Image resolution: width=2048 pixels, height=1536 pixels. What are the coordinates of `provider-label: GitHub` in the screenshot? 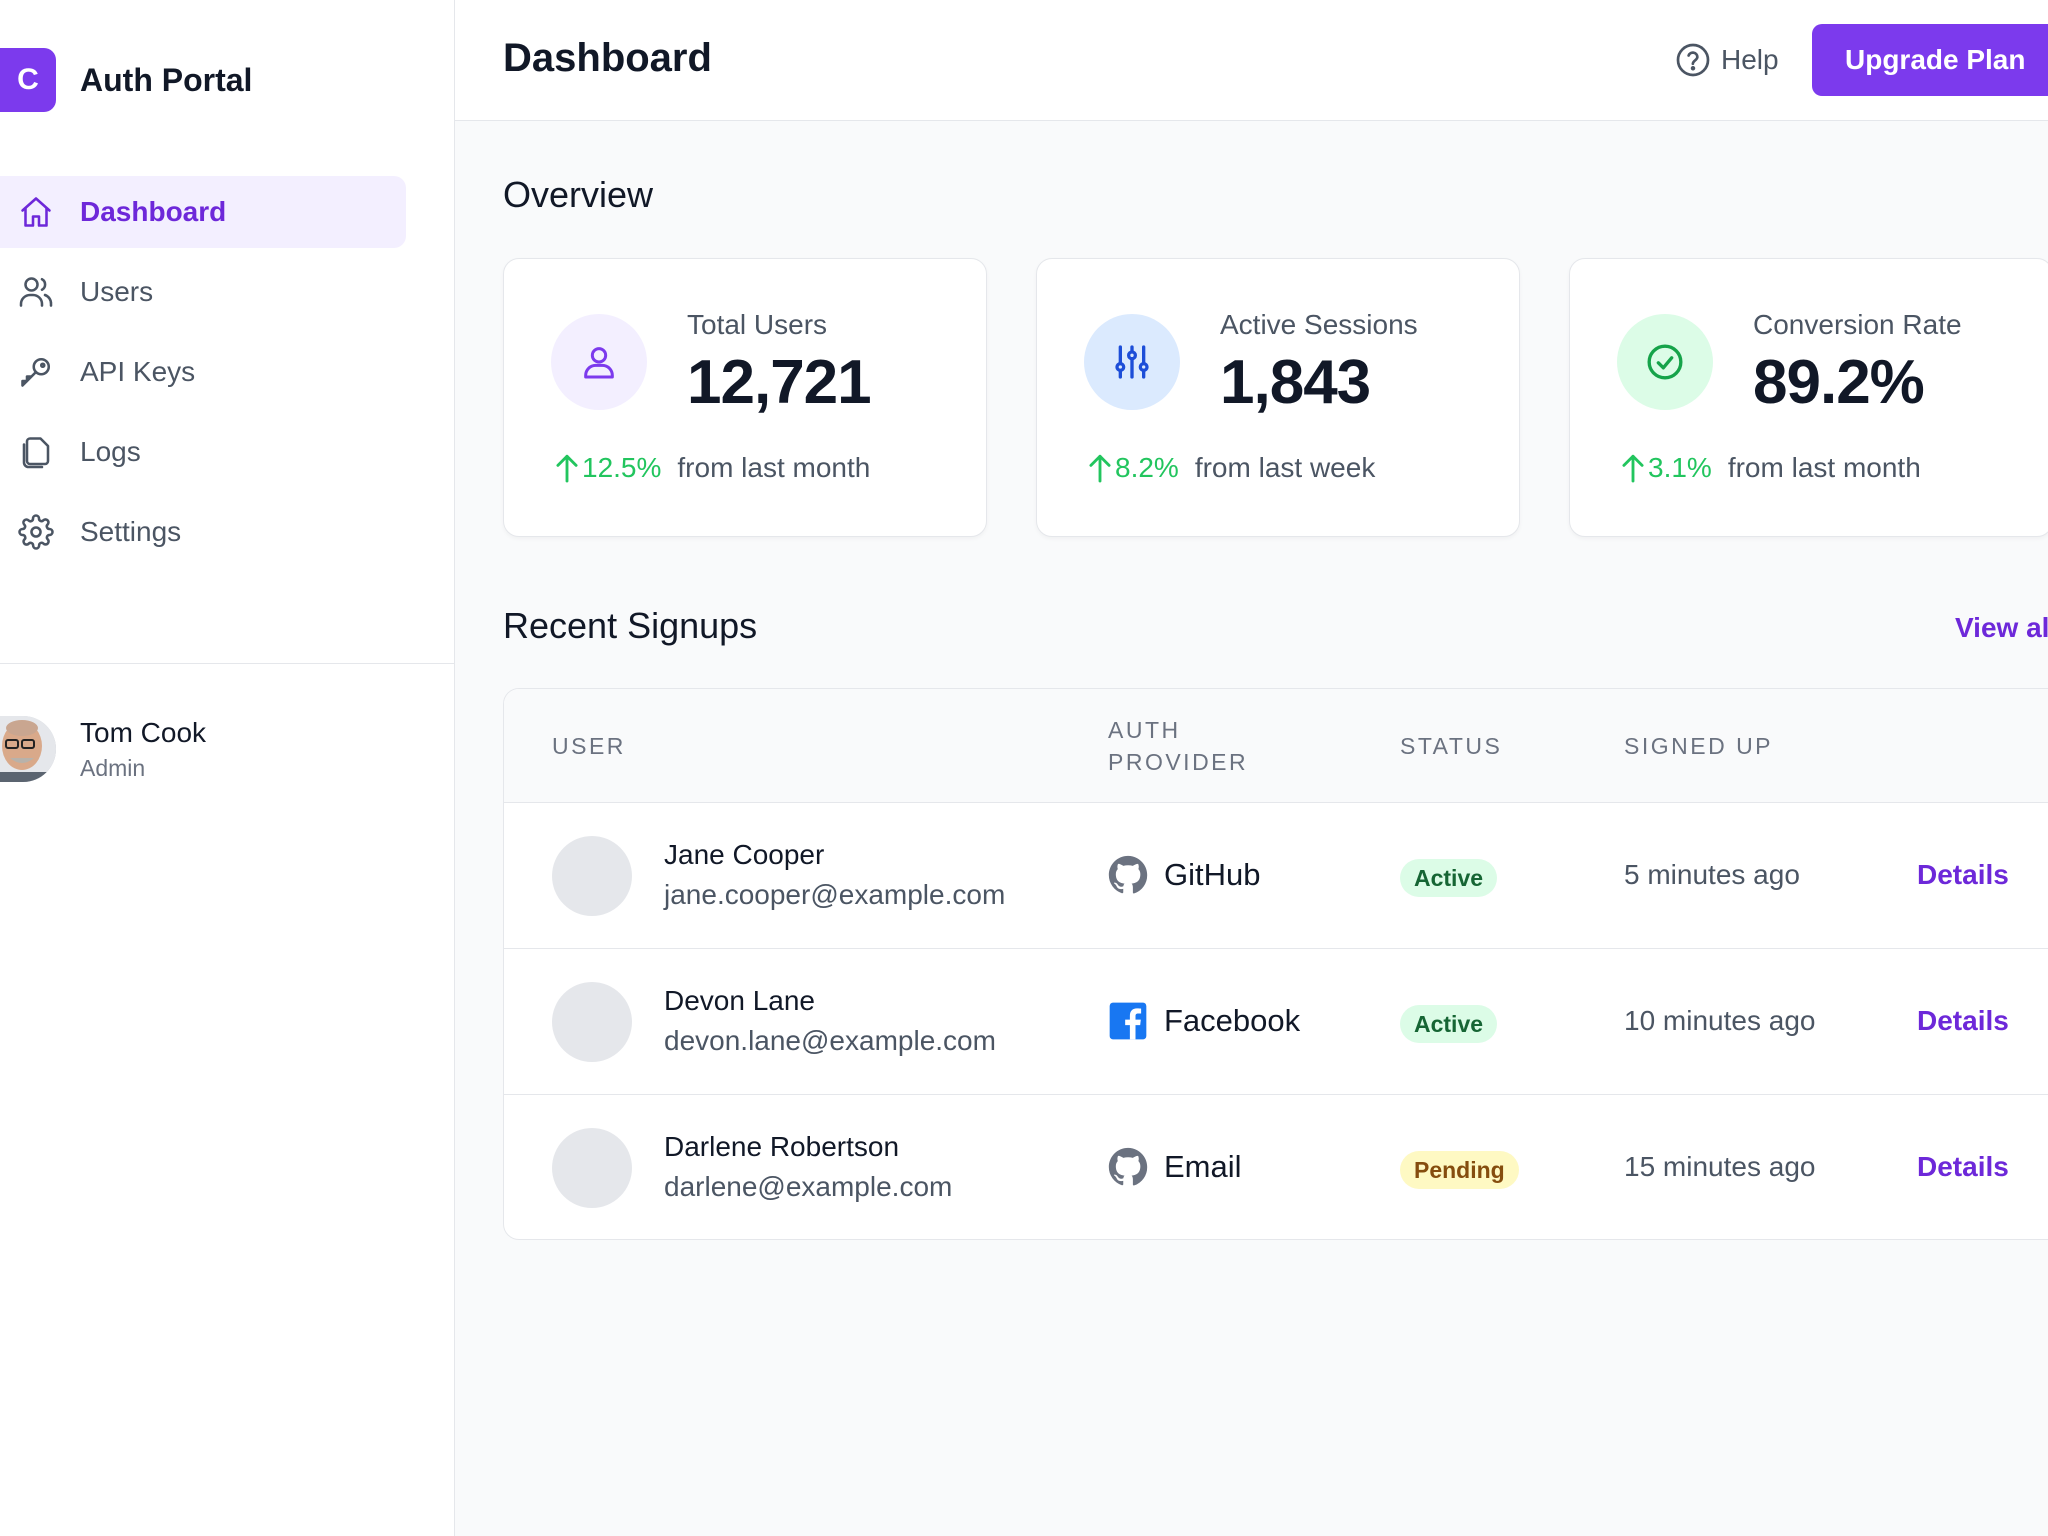 It's located at (1212, 874).